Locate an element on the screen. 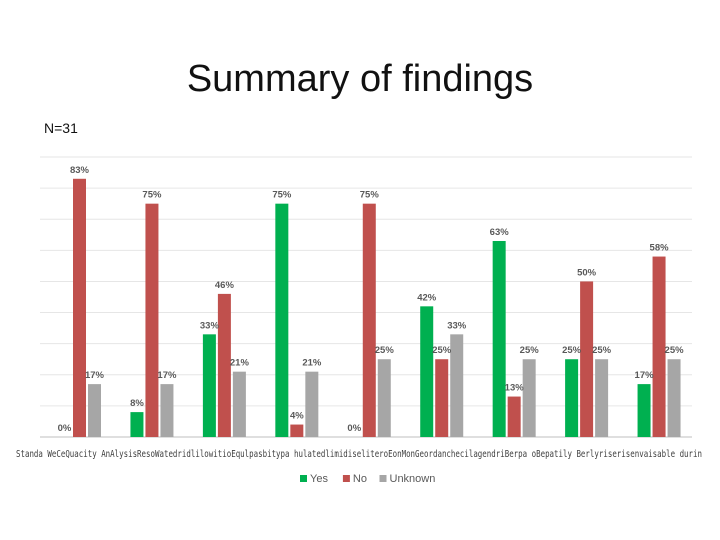 The height and width of the screenshot is (540, 720). legend-entry: No is located at coordinates (360, 479).